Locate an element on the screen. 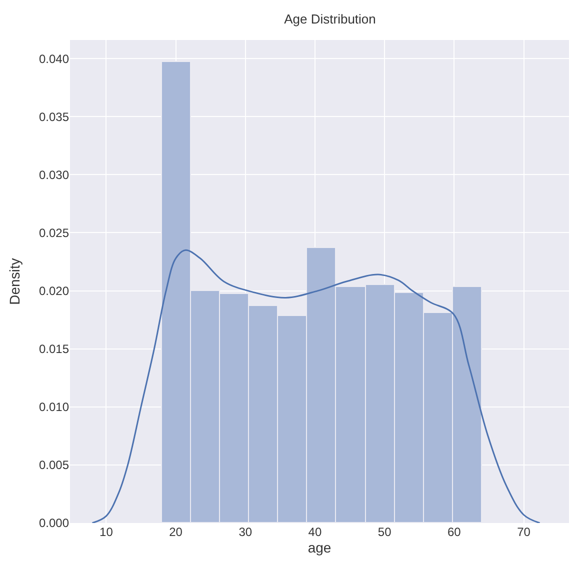 The image size is (579, 578). x-tick-label: 70 is located at coordinates (524, 532).